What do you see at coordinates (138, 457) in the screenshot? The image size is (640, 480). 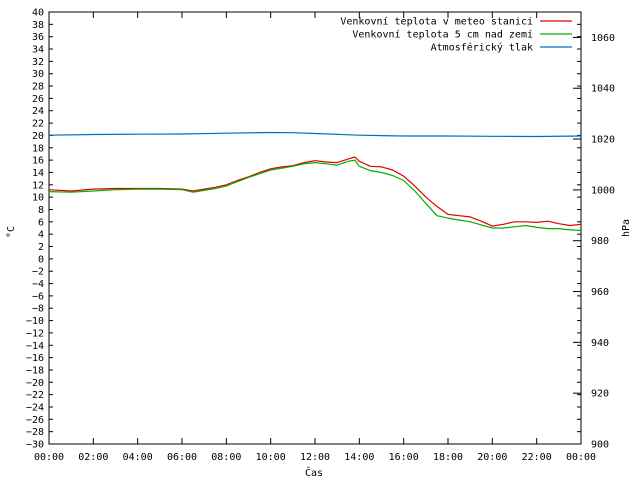 I see `x-tick-label: 04:00` at bounding box center [138, 457].